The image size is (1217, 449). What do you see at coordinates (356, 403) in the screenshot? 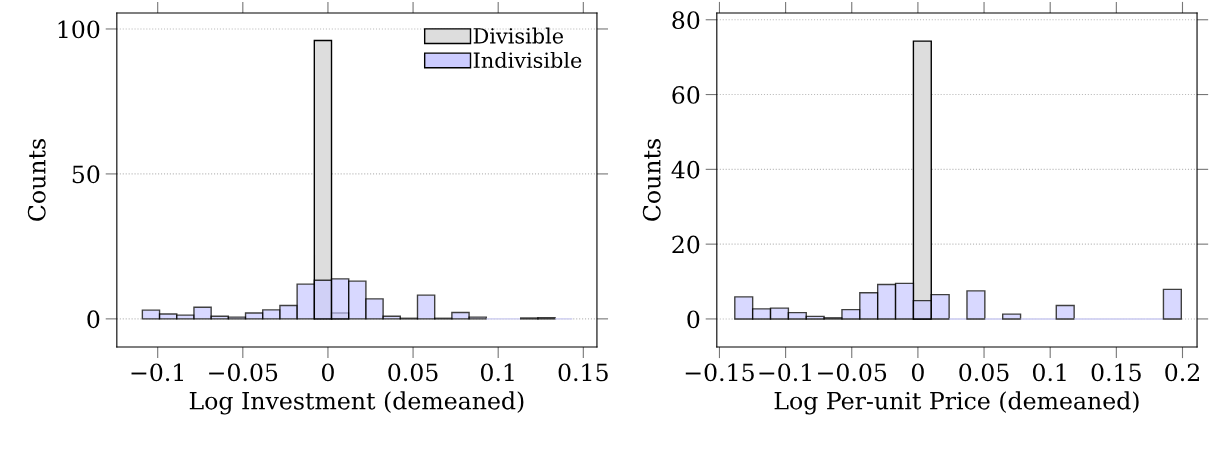
I see `x-axis-title: Log Investment (demeaned)` at bounding box center [356, 403].